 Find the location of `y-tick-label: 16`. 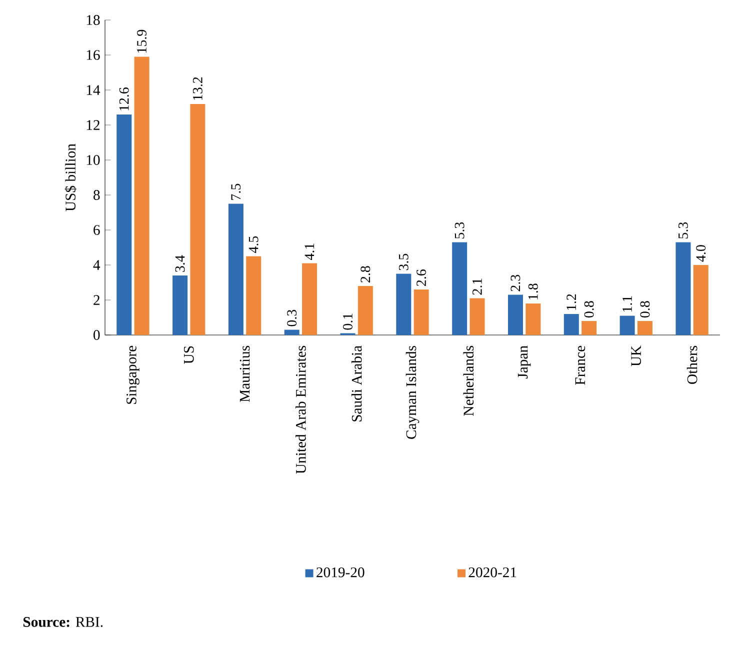

y-tick-label: 16 is located at coordinates (93, 55).